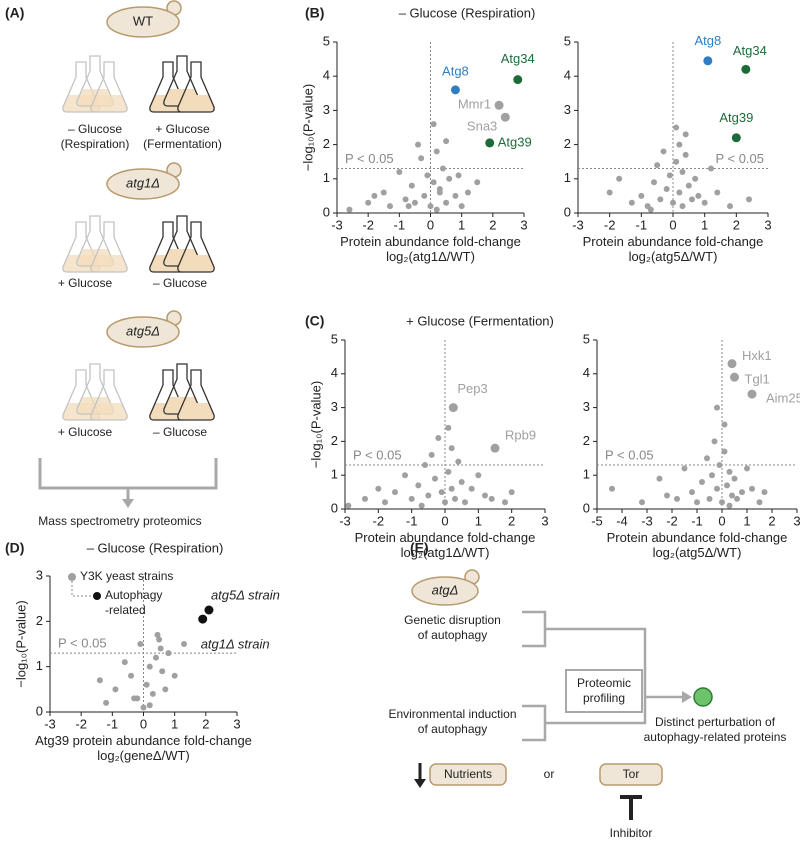 This screenshot has height=854, width=800. Describe the element at coordinates (452, 721) in the screenshot. I see `environmental-label: Environmental induction of autophagy` at that location.